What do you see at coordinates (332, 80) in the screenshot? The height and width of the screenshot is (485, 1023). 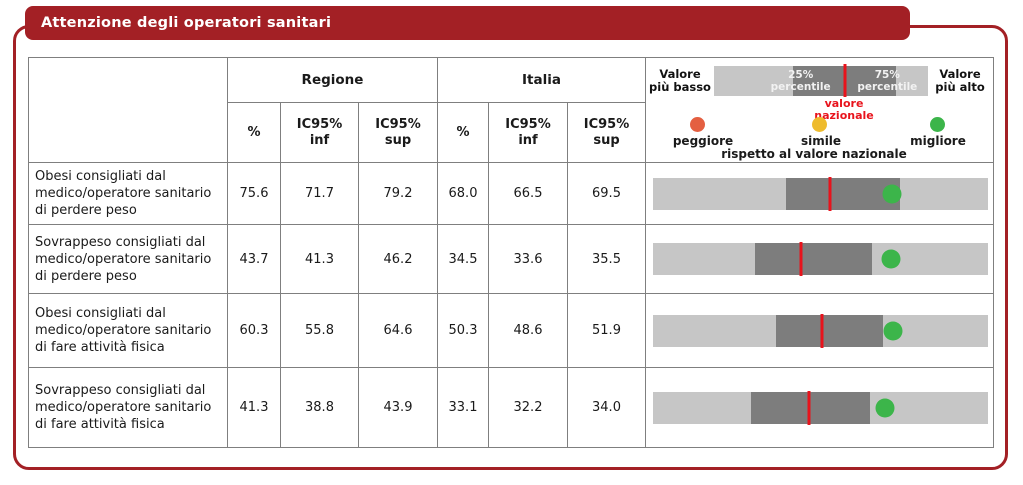 I see `regione-group-header: Regione` at bounding box center [332, 80].